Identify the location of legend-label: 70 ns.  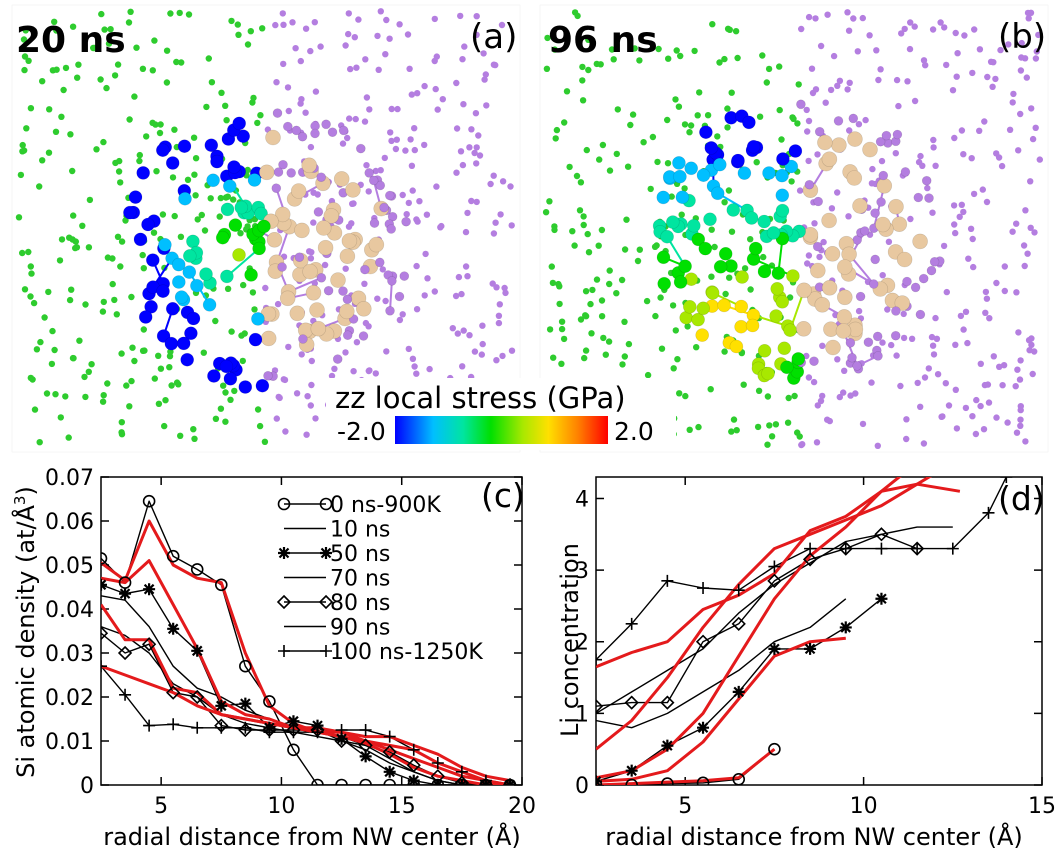
(360, 579).